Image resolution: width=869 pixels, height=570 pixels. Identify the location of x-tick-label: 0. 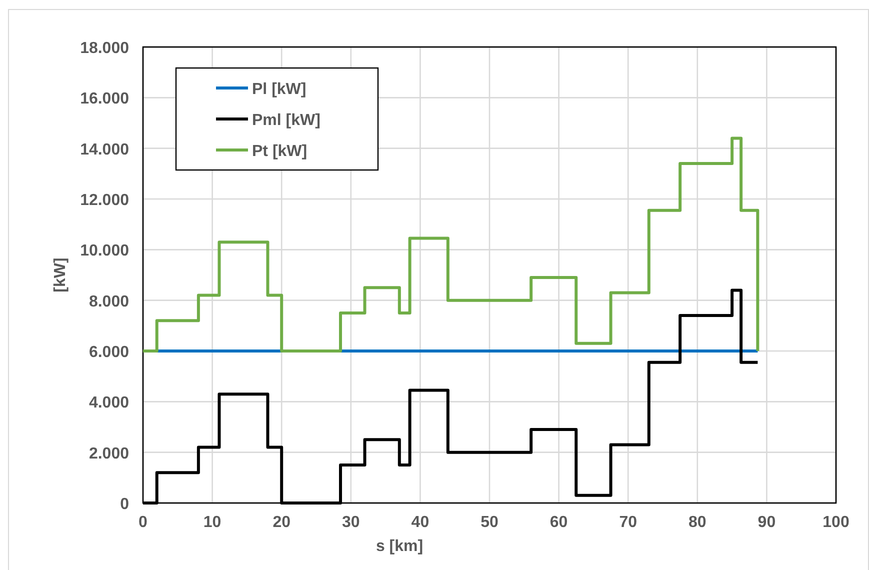
(143, 522).